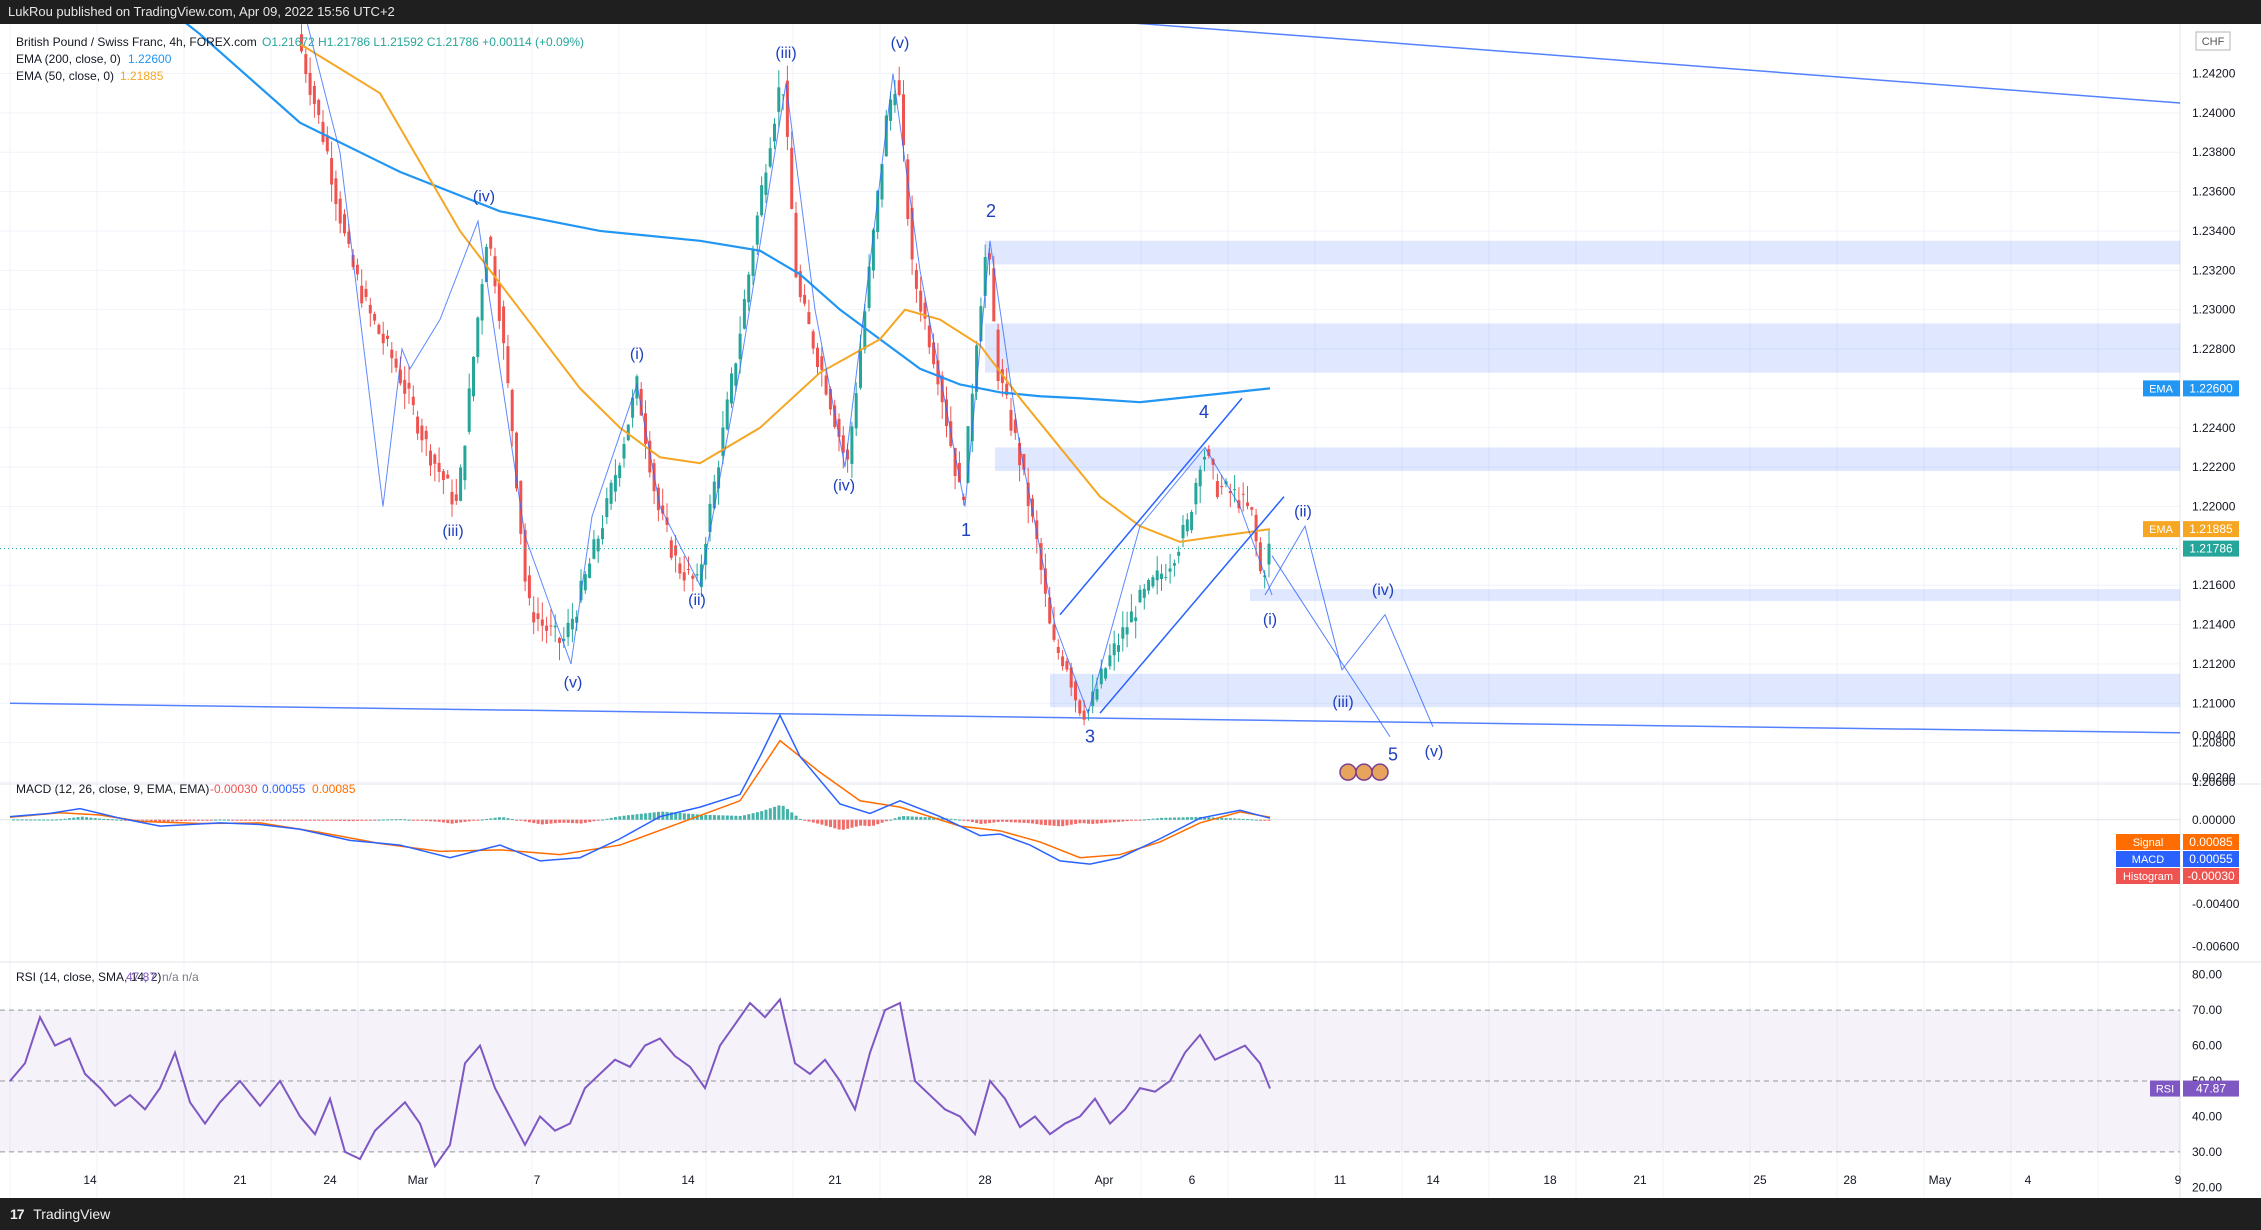 The height and width of the screenshot is (1230, 2261). I want to click on price-tick-label: 1.21400, so click(2214, 625).